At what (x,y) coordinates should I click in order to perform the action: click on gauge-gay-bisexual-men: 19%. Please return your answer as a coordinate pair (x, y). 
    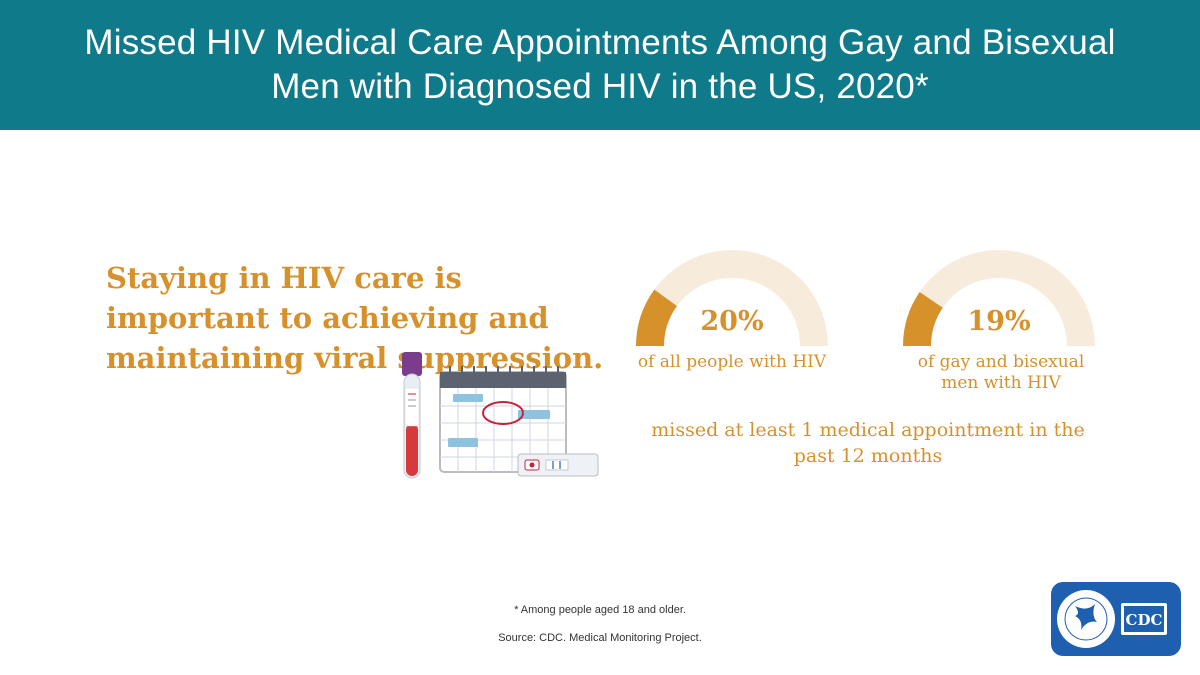
    Looking at the image, I should click on (999, 300).